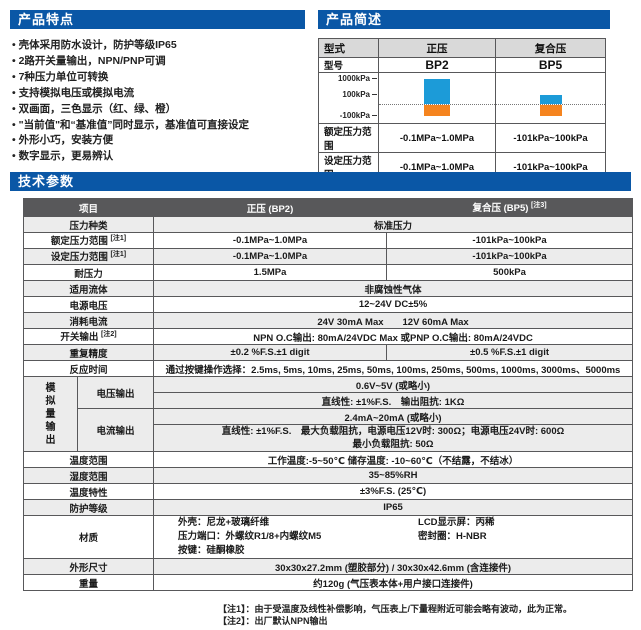  I want to click on fluid-label: 适用流体, so click(88, 288).